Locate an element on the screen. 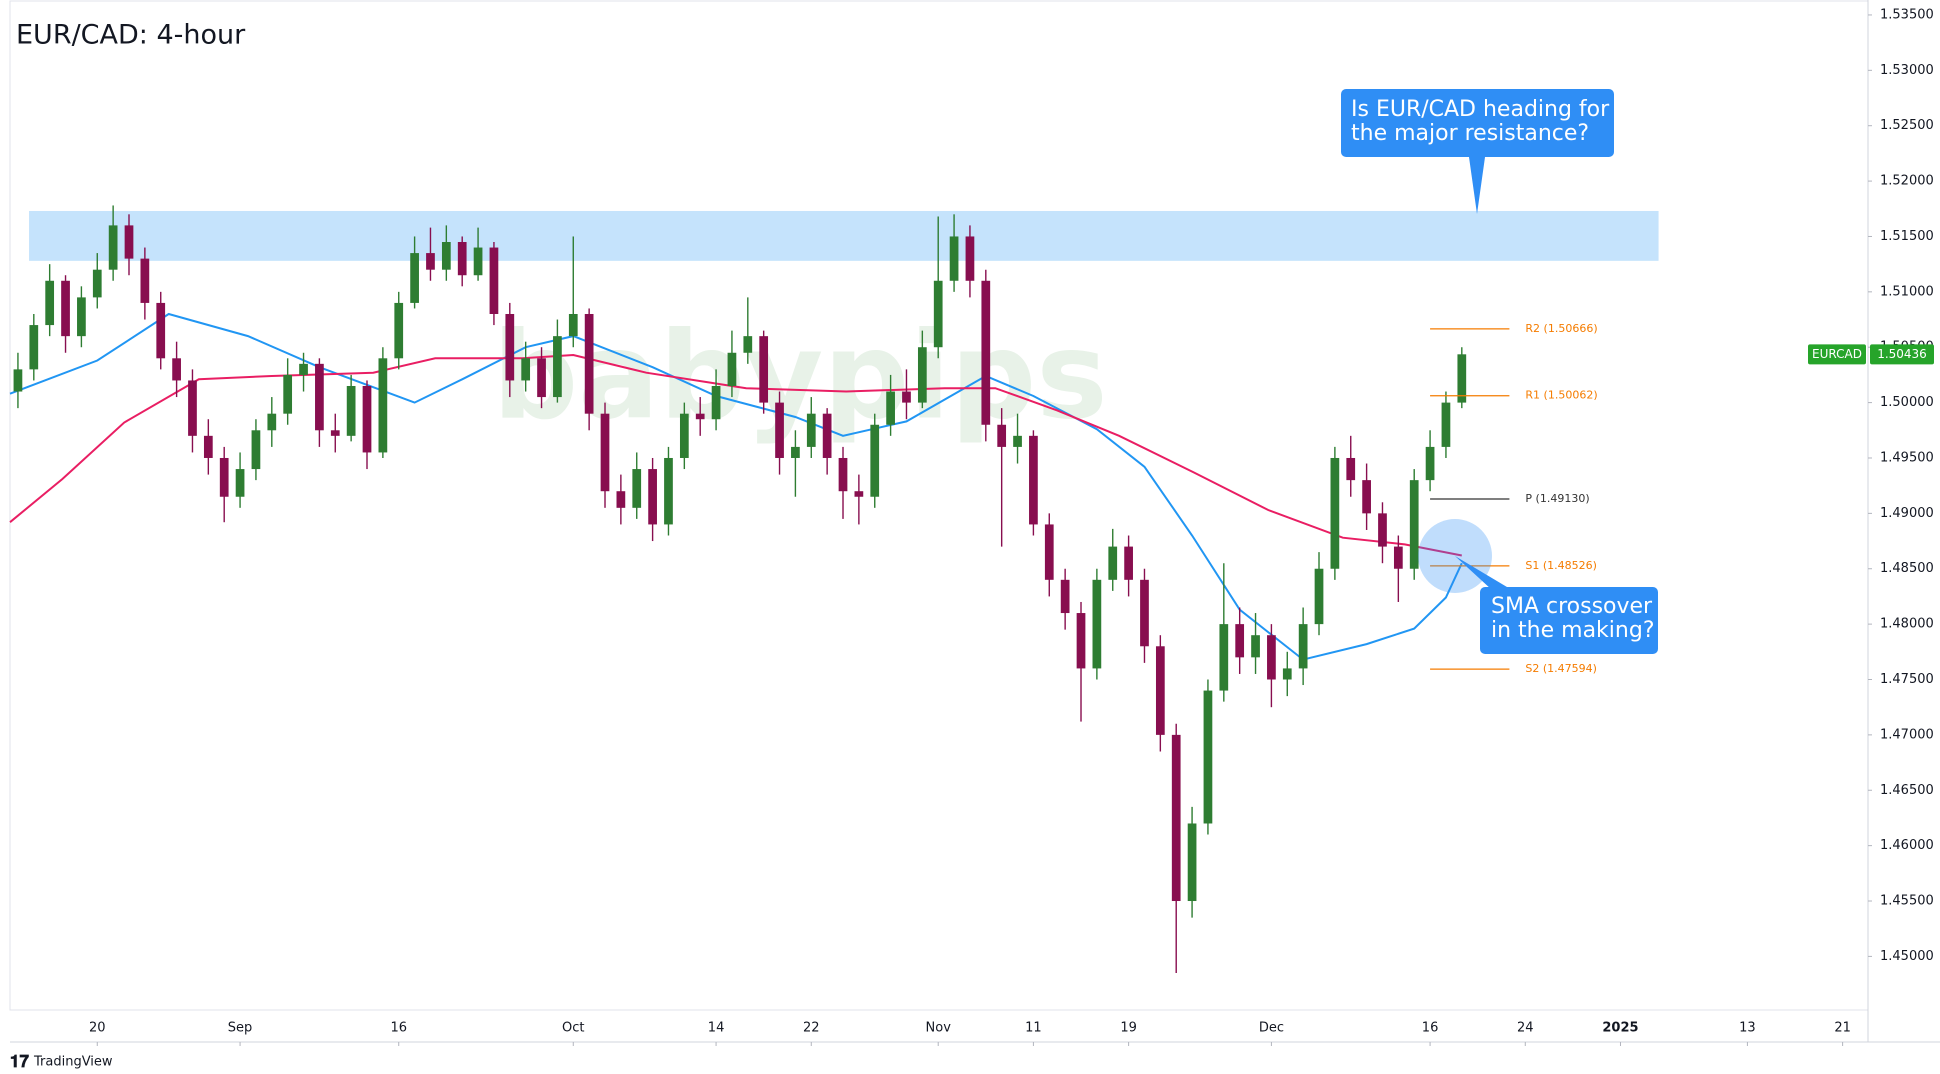  x-tick-label: Nov is located at coordinates (939, 1028).